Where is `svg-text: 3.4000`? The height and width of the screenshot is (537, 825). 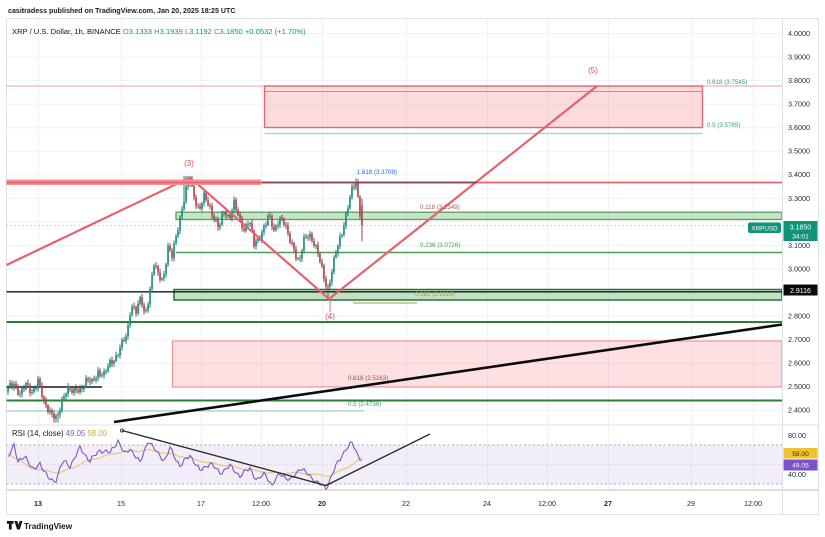 svg-text: 3.4000 is located at coordinates (799, 174).